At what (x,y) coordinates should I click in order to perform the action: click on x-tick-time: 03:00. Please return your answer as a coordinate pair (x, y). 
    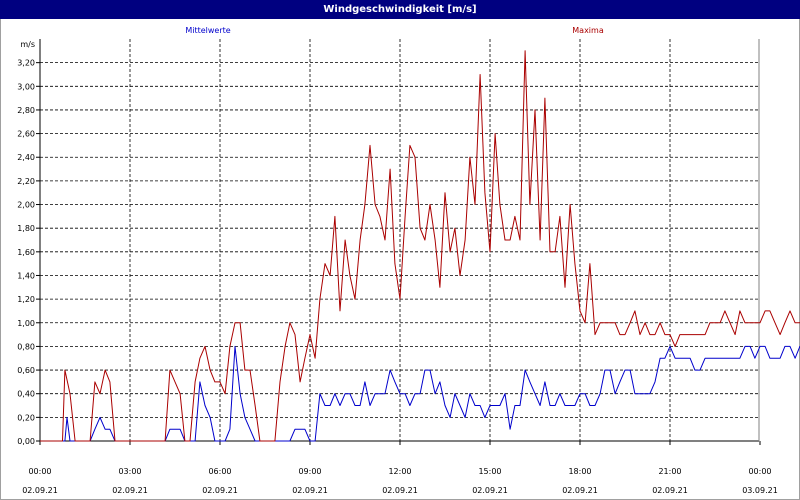
    Looking at the image, I should click on (129, 471).